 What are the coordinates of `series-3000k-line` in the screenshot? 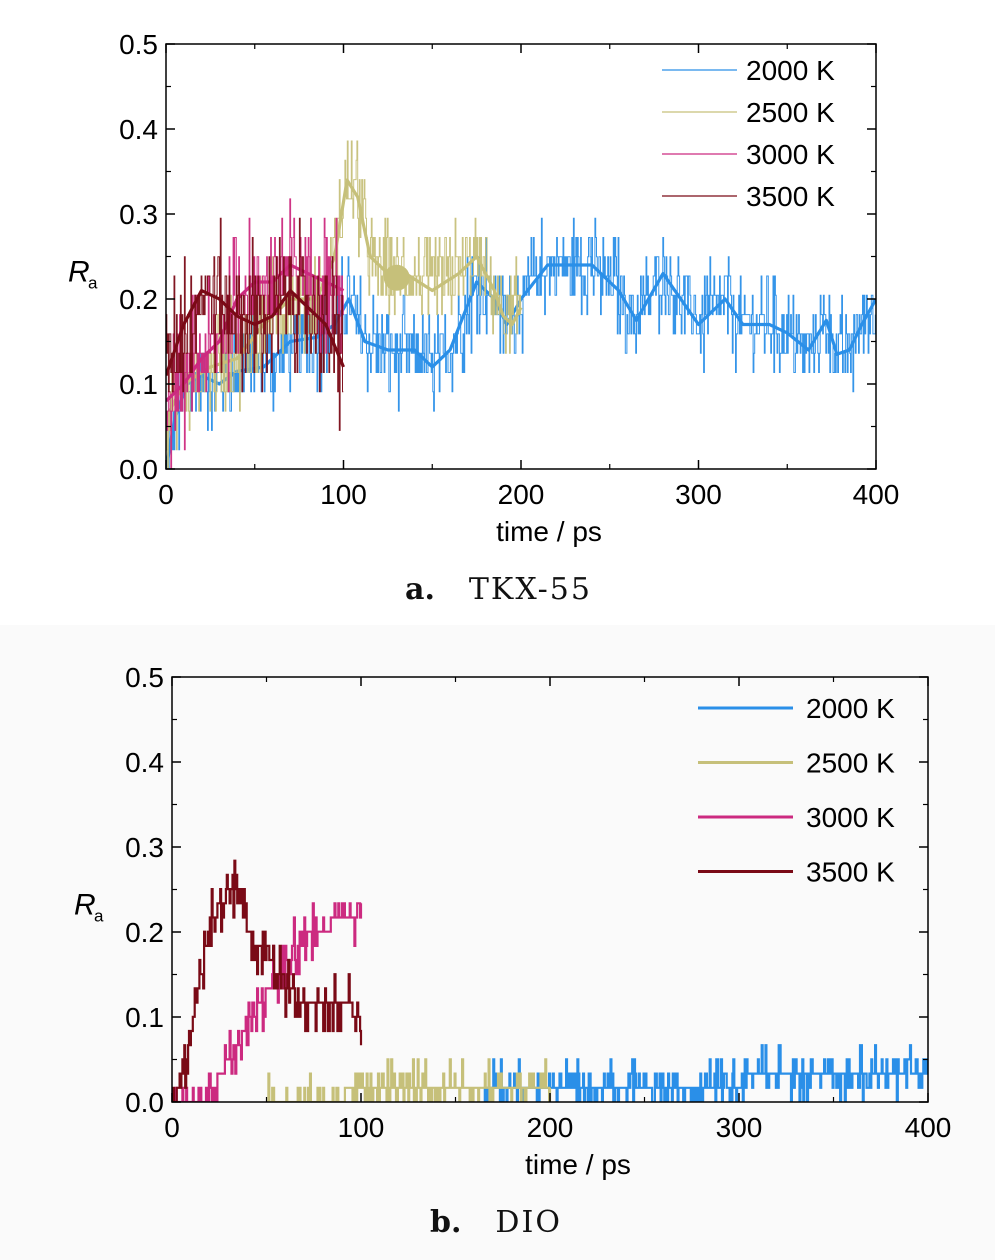 It's located at (267, 1002).